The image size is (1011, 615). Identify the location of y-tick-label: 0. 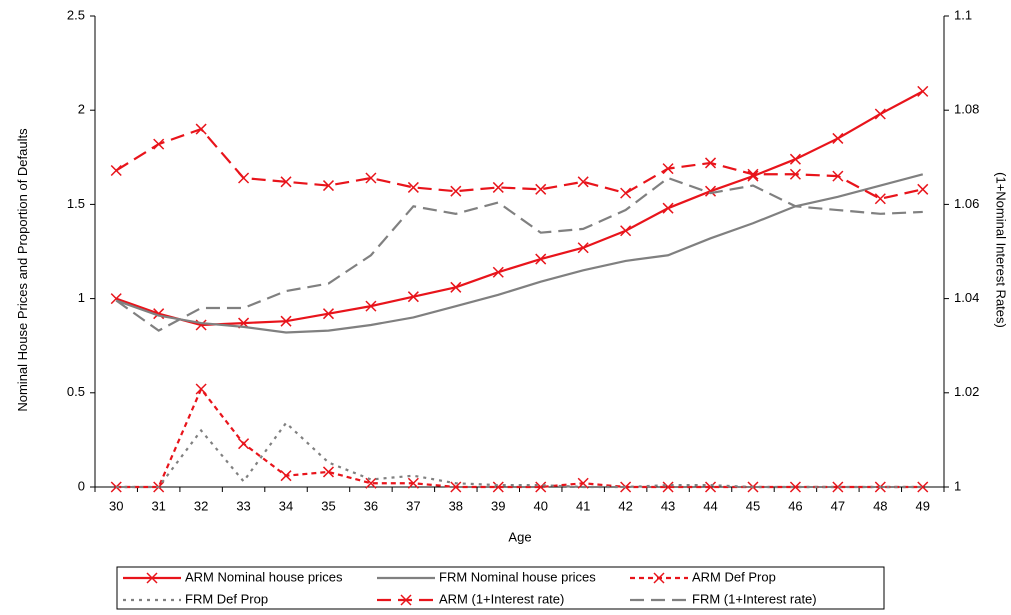
(81, 485).